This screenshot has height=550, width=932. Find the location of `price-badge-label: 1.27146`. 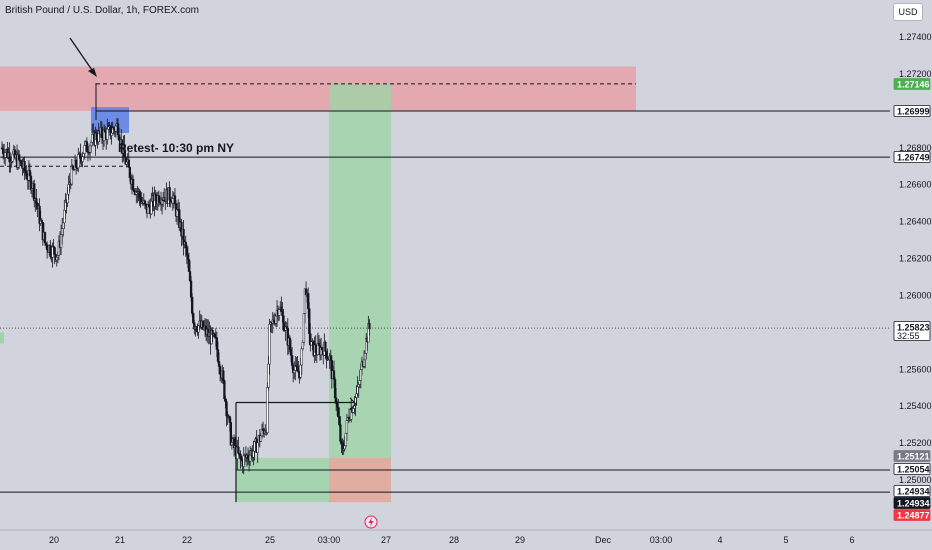

price-badge-label: 1.27146 is located at coordinates (913, 85).